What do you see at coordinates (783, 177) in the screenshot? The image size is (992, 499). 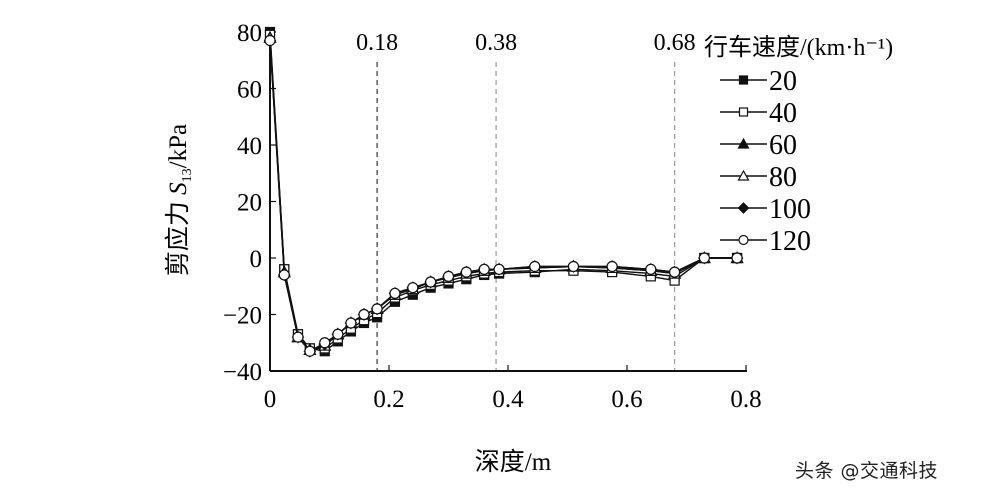 I see `legend-label: 80` at bounding box center [783, 177].